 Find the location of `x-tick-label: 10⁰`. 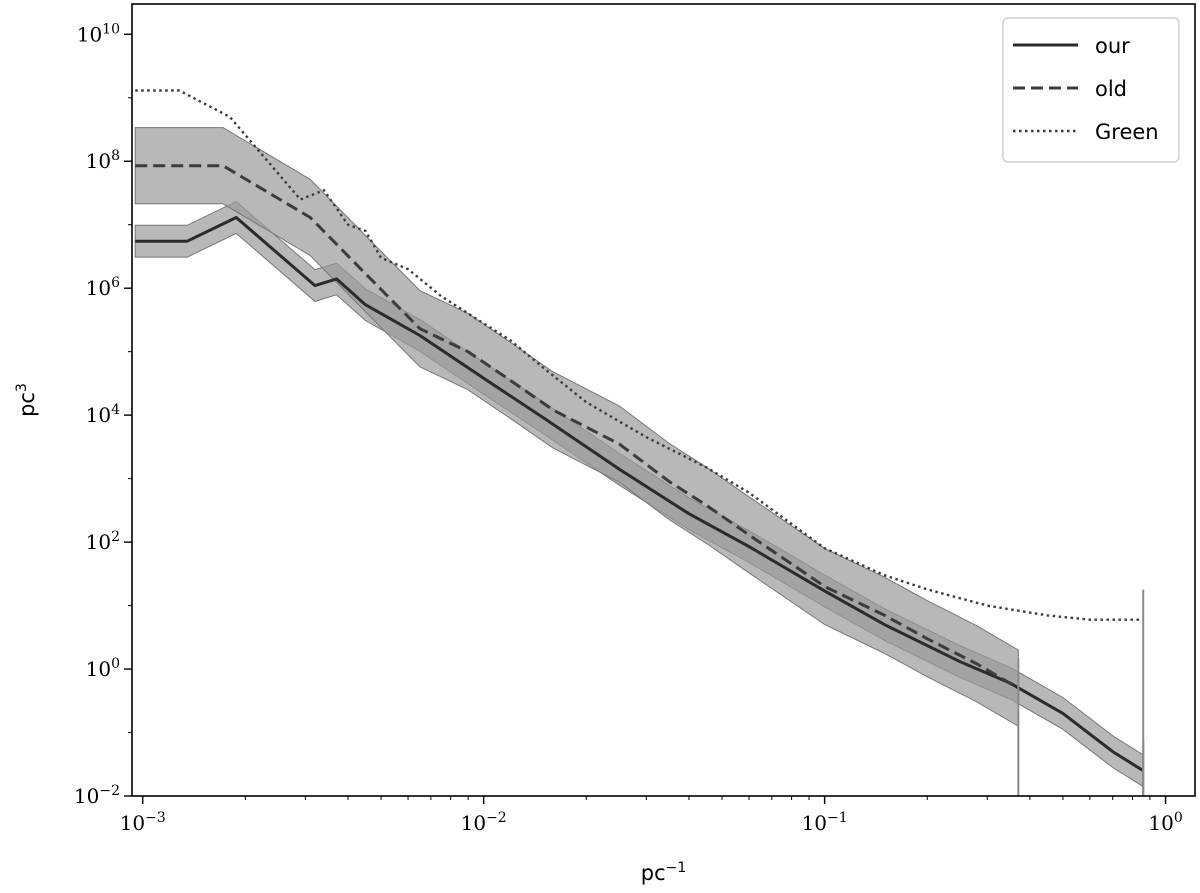

x-tick-label: 10⁰ is located at coordinates (1165, 822).